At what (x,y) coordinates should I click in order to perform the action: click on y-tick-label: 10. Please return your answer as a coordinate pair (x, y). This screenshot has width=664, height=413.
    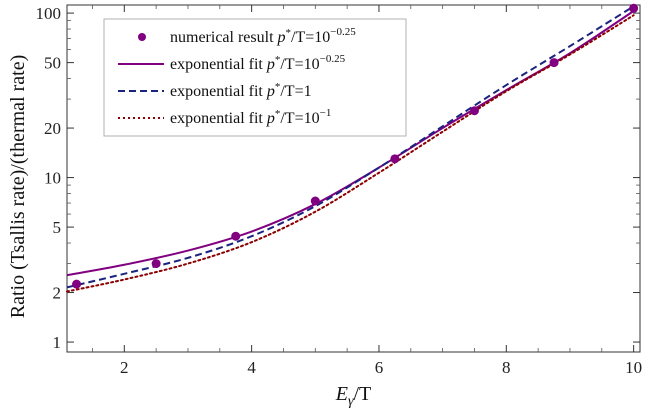
    Looking at the image, I should click on (52, 178).